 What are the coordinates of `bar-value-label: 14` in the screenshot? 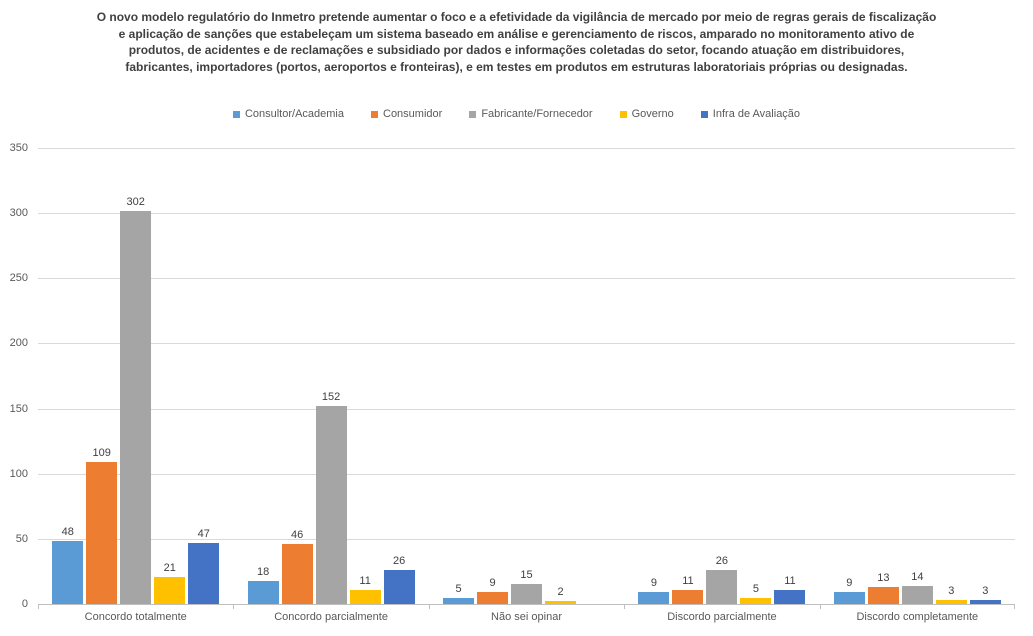 It's located at (917, 576).